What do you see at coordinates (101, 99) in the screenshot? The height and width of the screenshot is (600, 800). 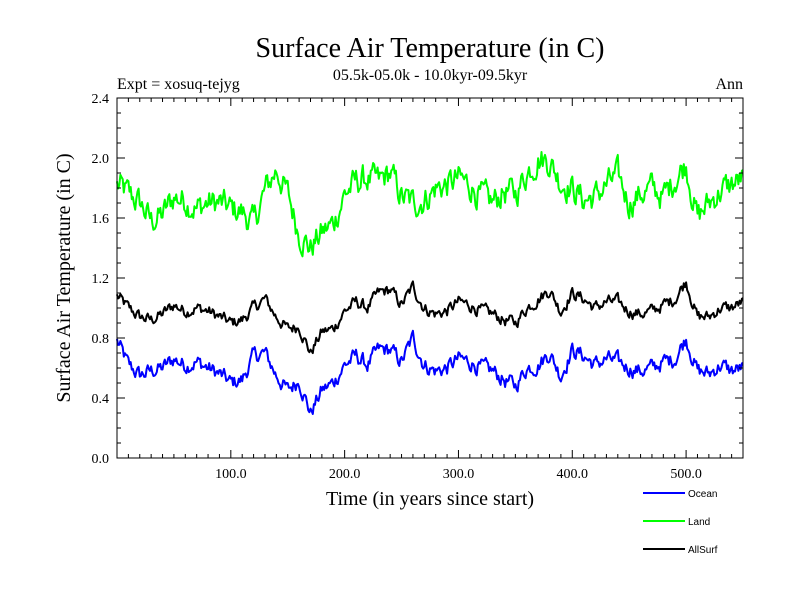 I see `y-tick-label: 2.4` at bounding box center [101, 99].